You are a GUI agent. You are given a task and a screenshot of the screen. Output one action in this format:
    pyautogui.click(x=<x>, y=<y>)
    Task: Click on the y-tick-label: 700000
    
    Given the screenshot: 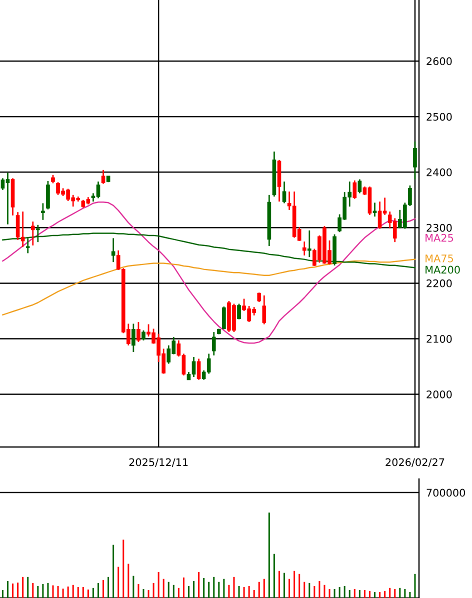 What is the action you would take?
    pyautogui.click(x=446, y=492)
    